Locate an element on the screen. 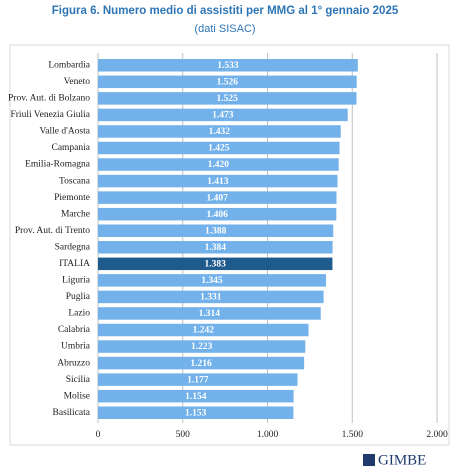  value-label: 1.314 is located at coordinates (210, 314).